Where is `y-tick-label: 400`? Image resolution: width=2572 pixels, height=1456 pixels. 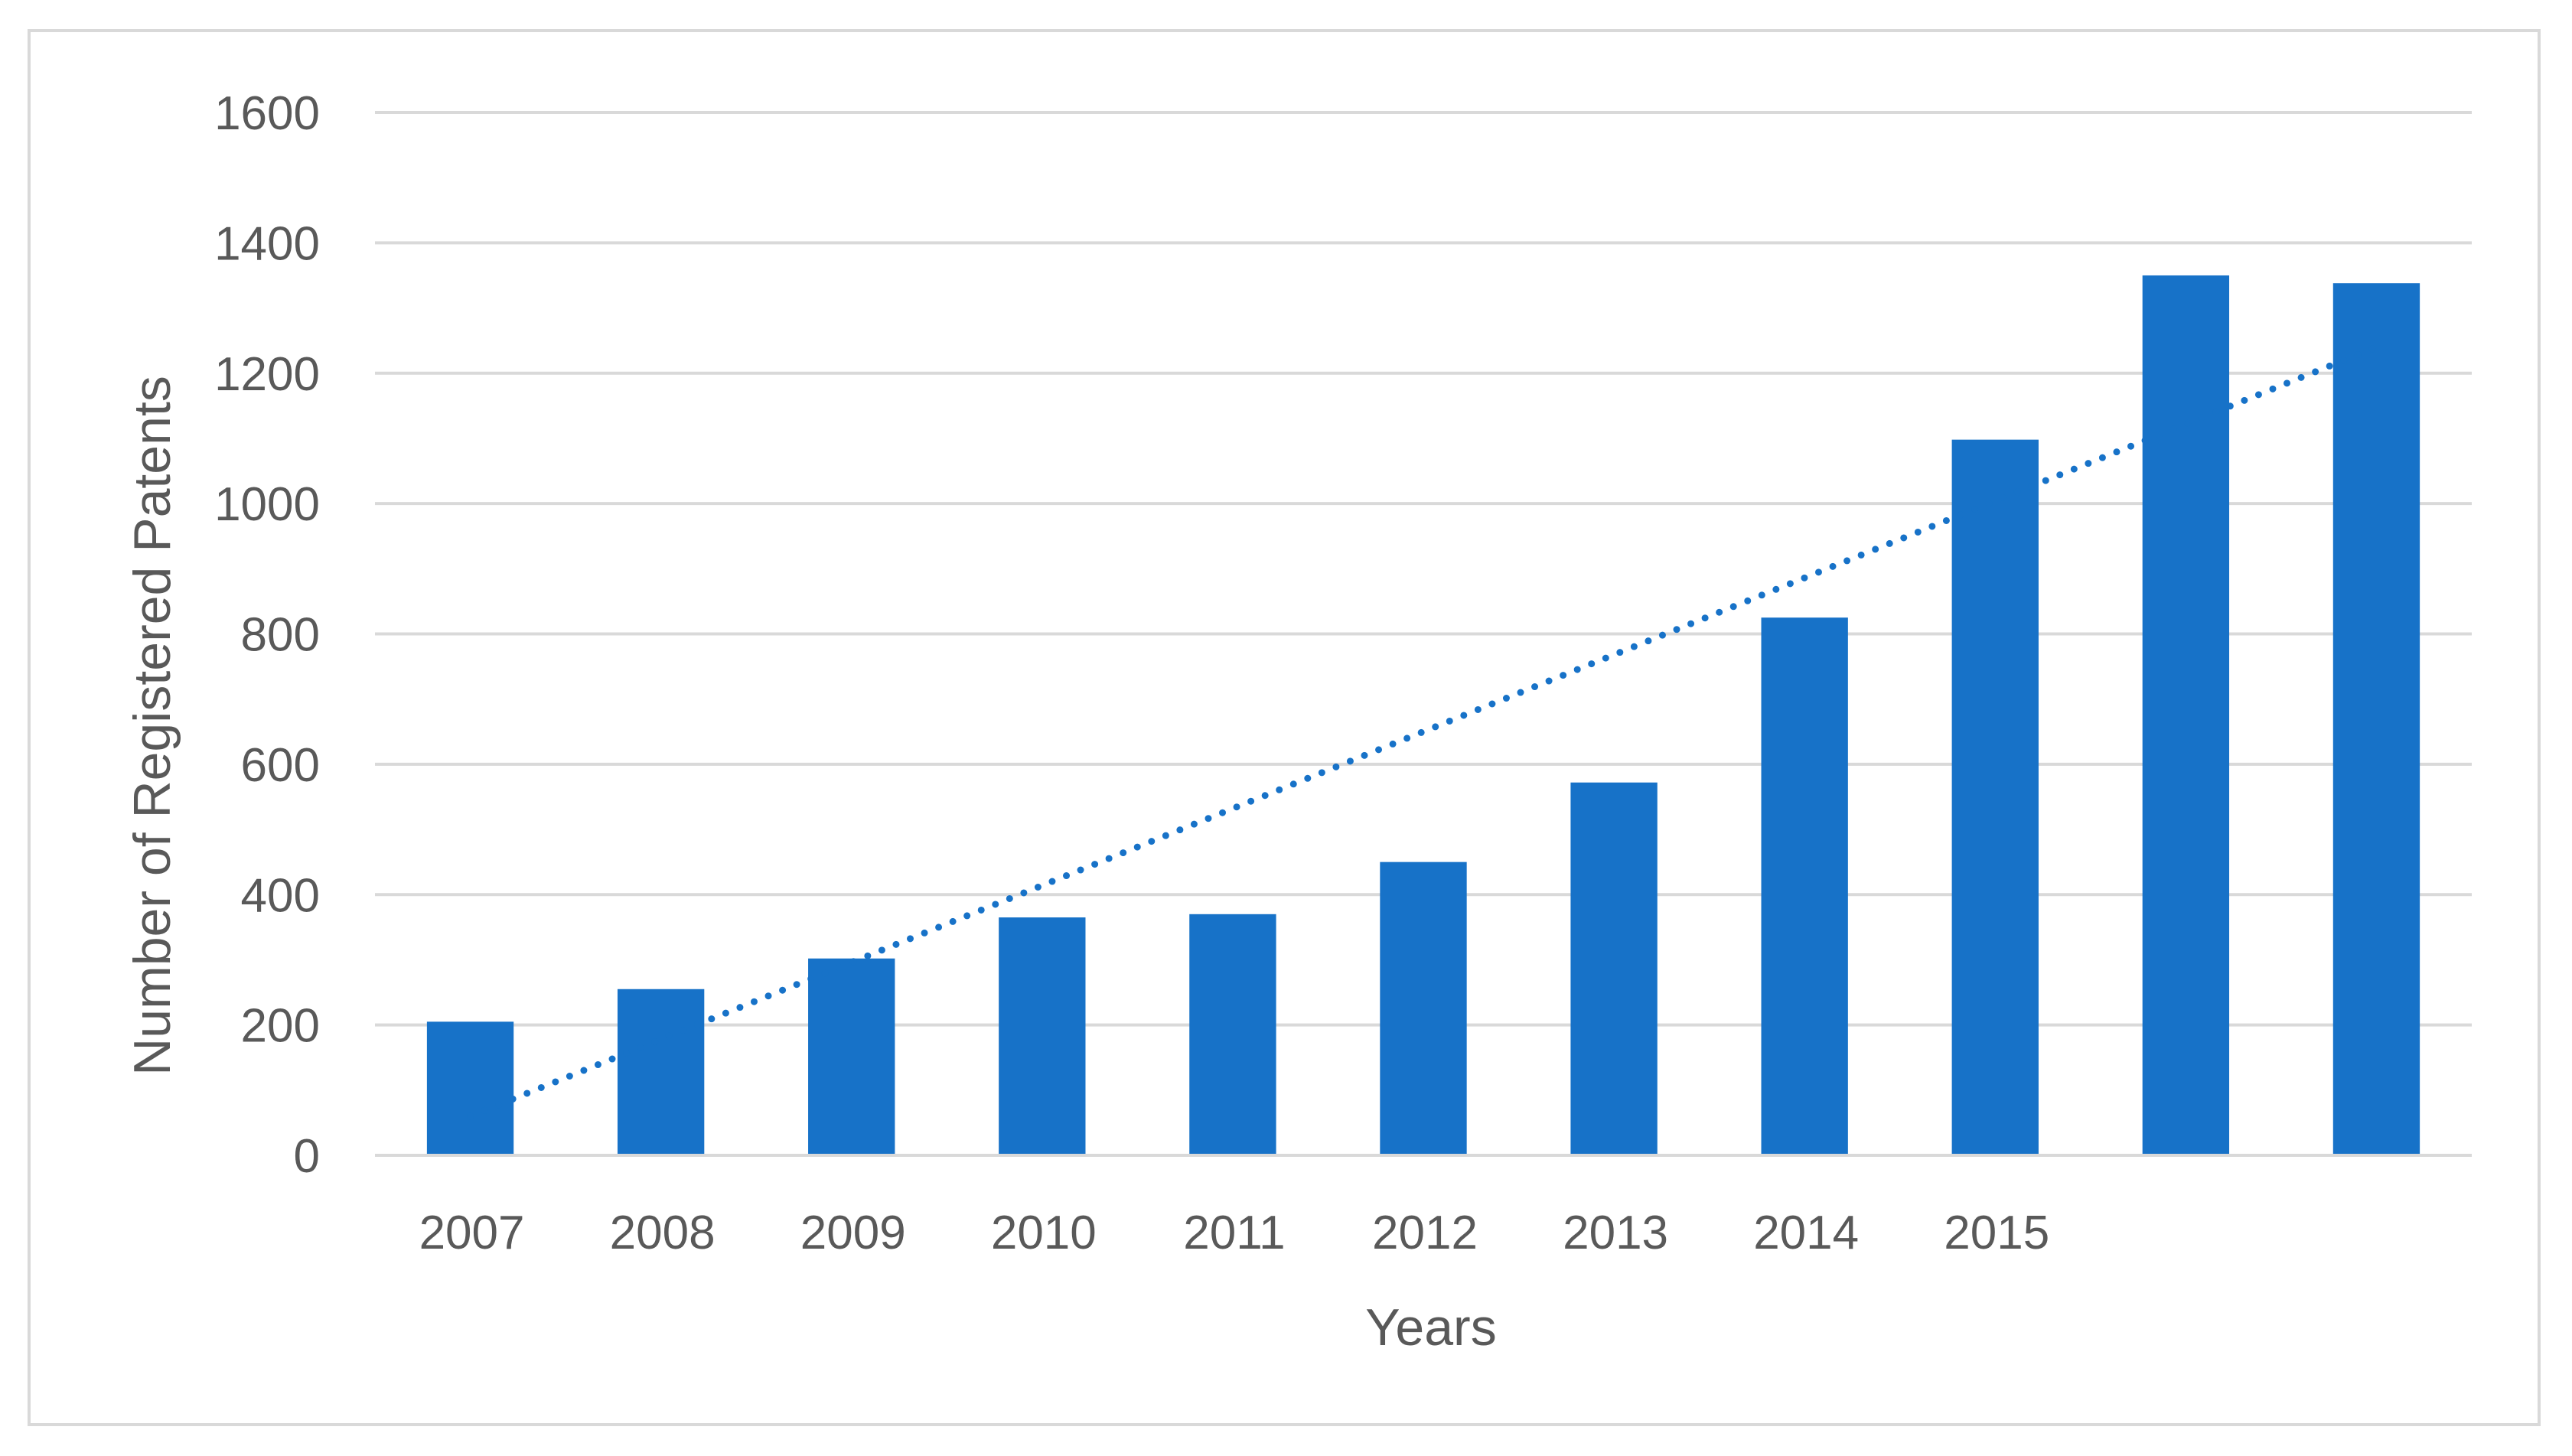
y-tick-label: 400 is located at coordinates (280, 895).